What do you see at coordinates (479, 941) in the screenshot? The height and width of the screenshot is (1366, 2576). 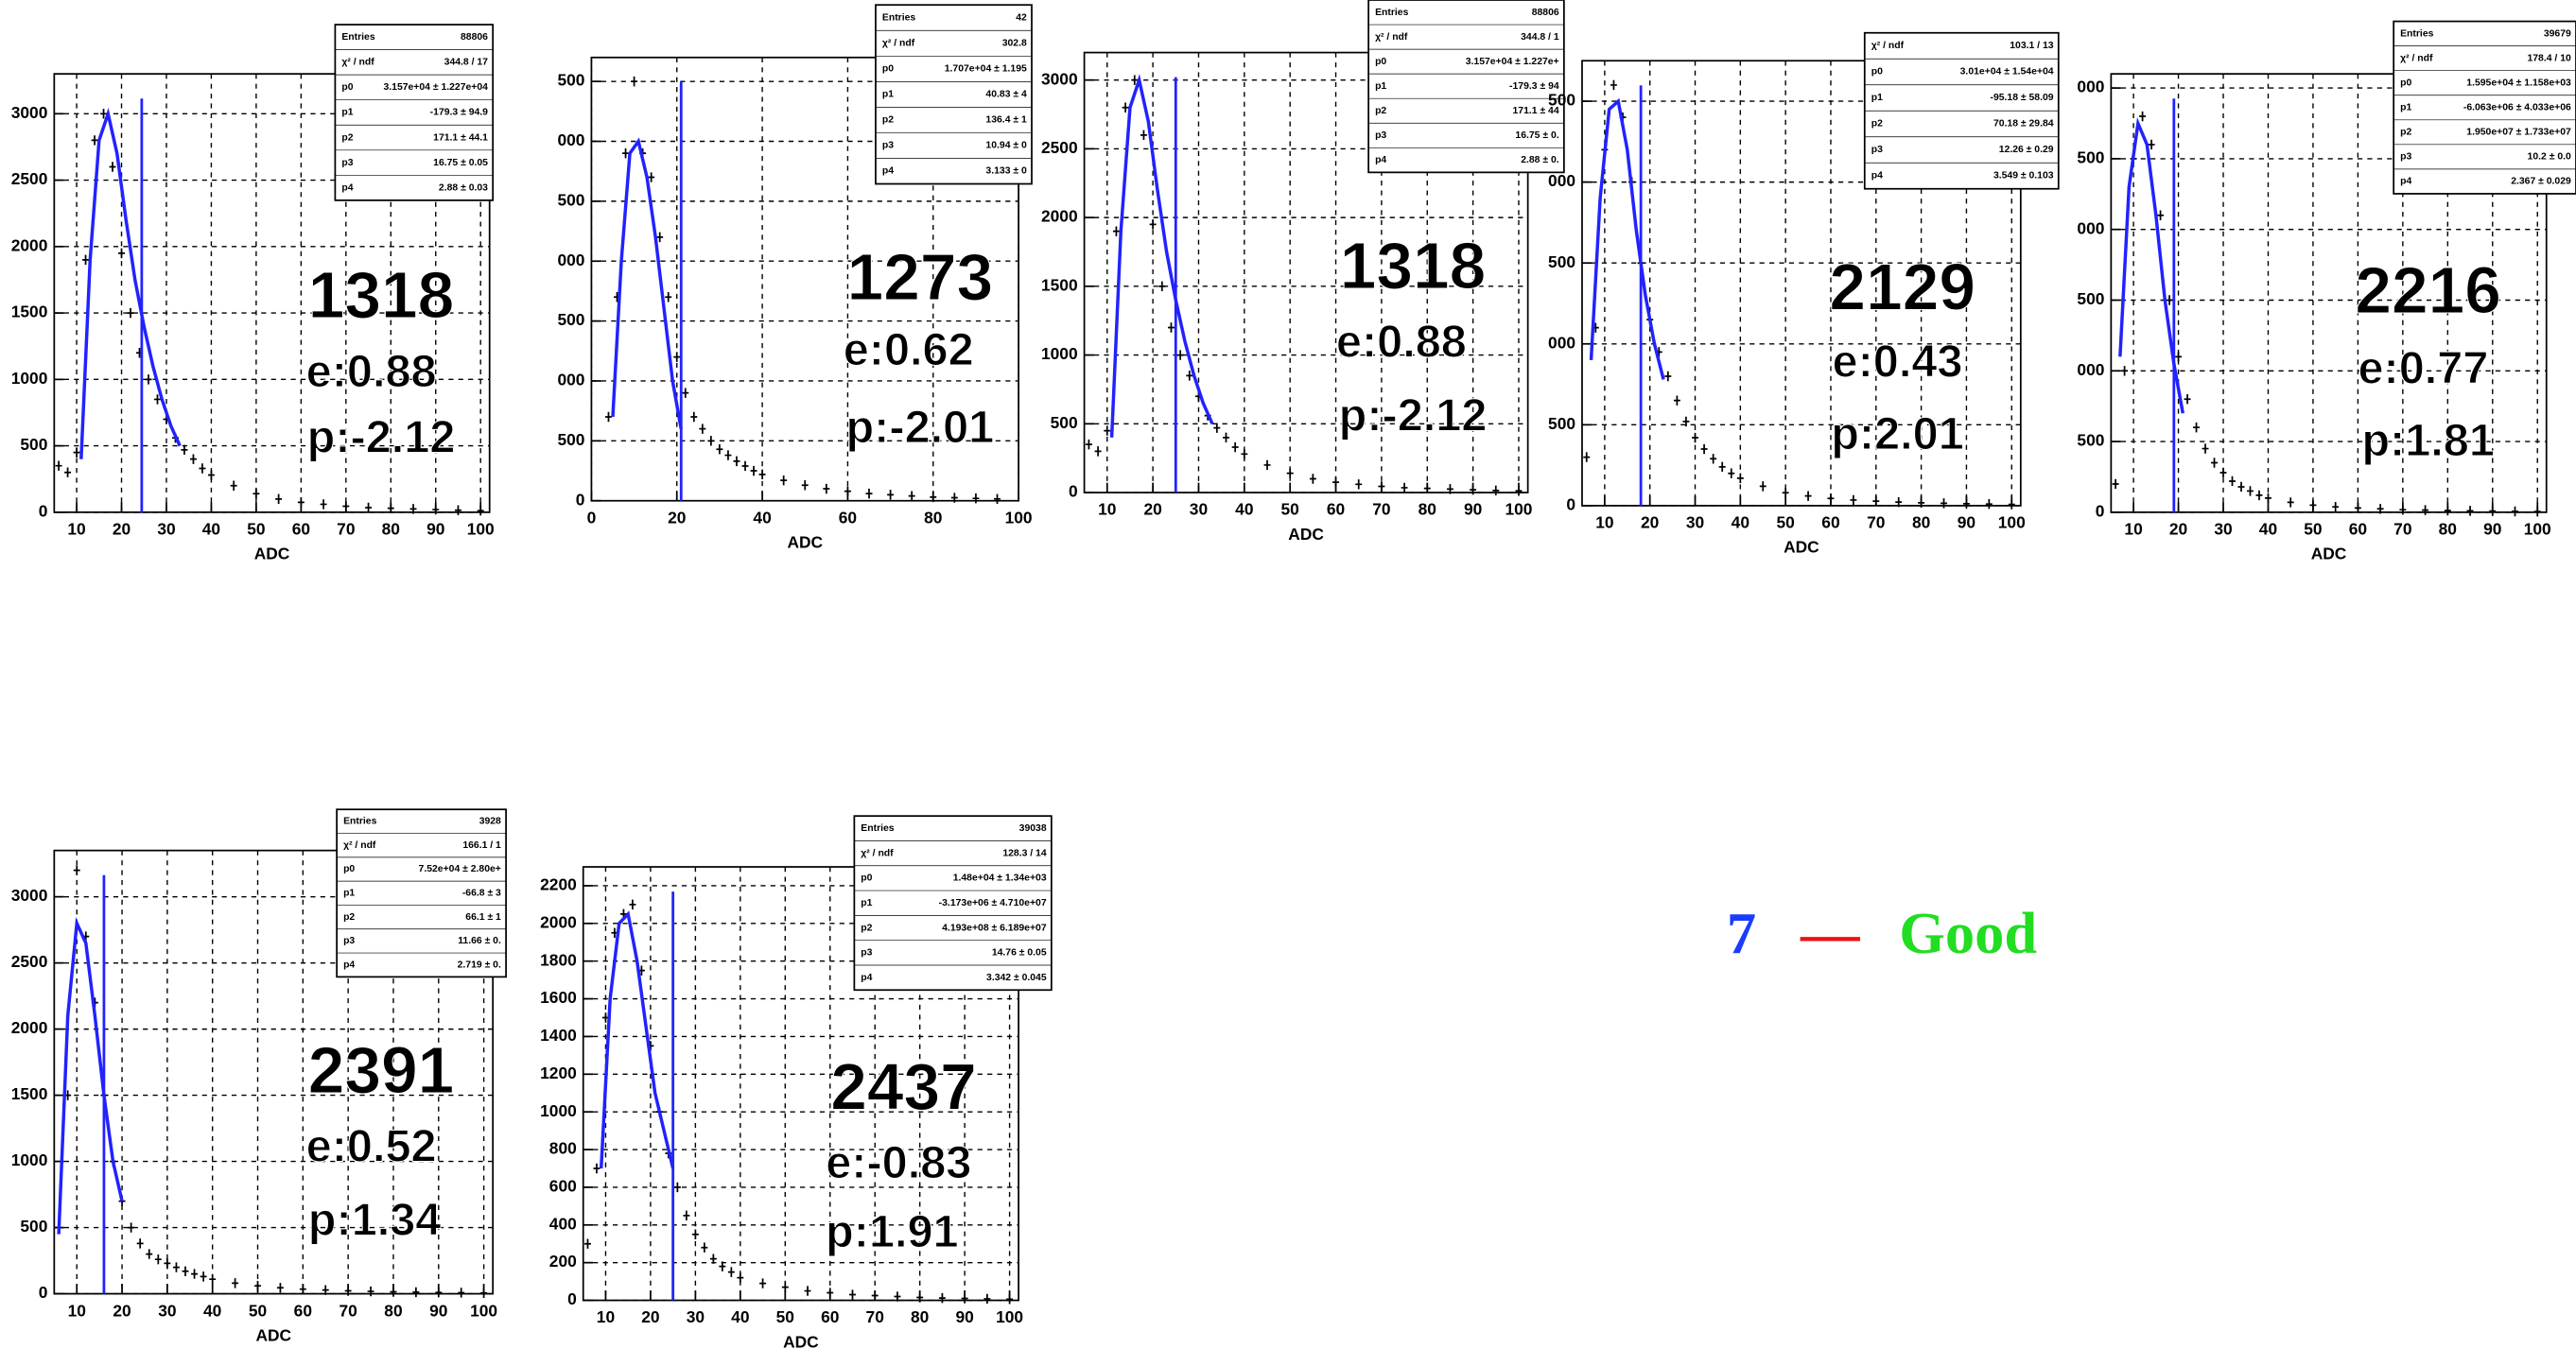 I see `stats-value: 11.66 ± 0.` at bounding box center [479, 941].